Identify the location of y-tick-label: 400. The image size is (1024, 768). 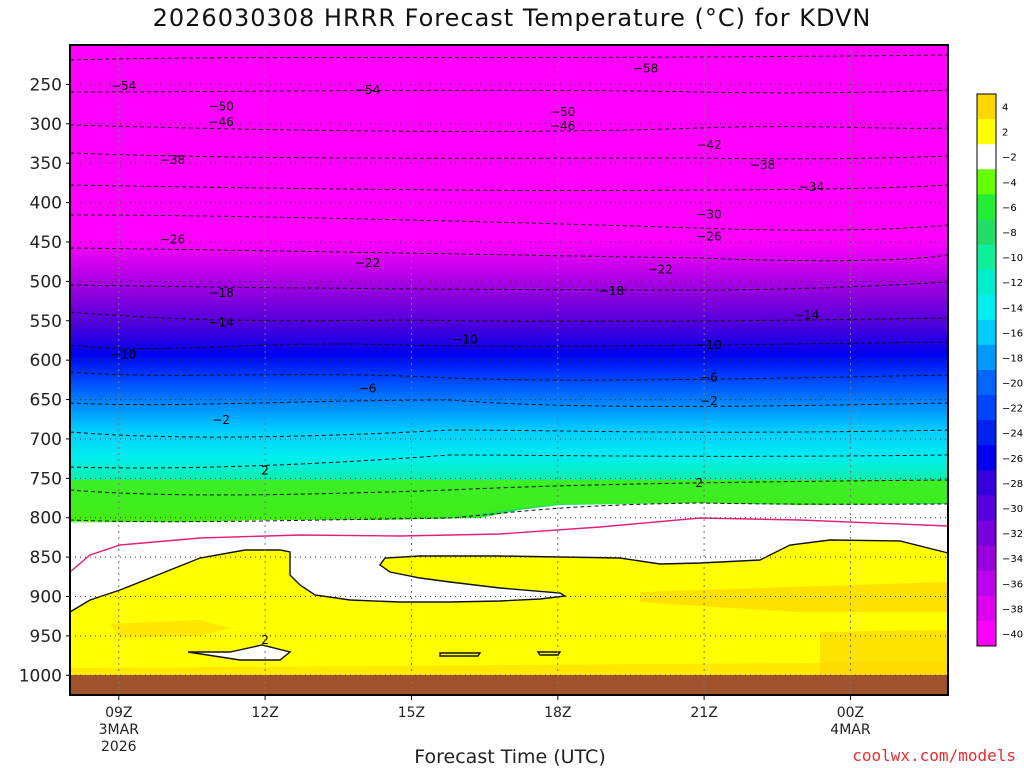
(46, 204).